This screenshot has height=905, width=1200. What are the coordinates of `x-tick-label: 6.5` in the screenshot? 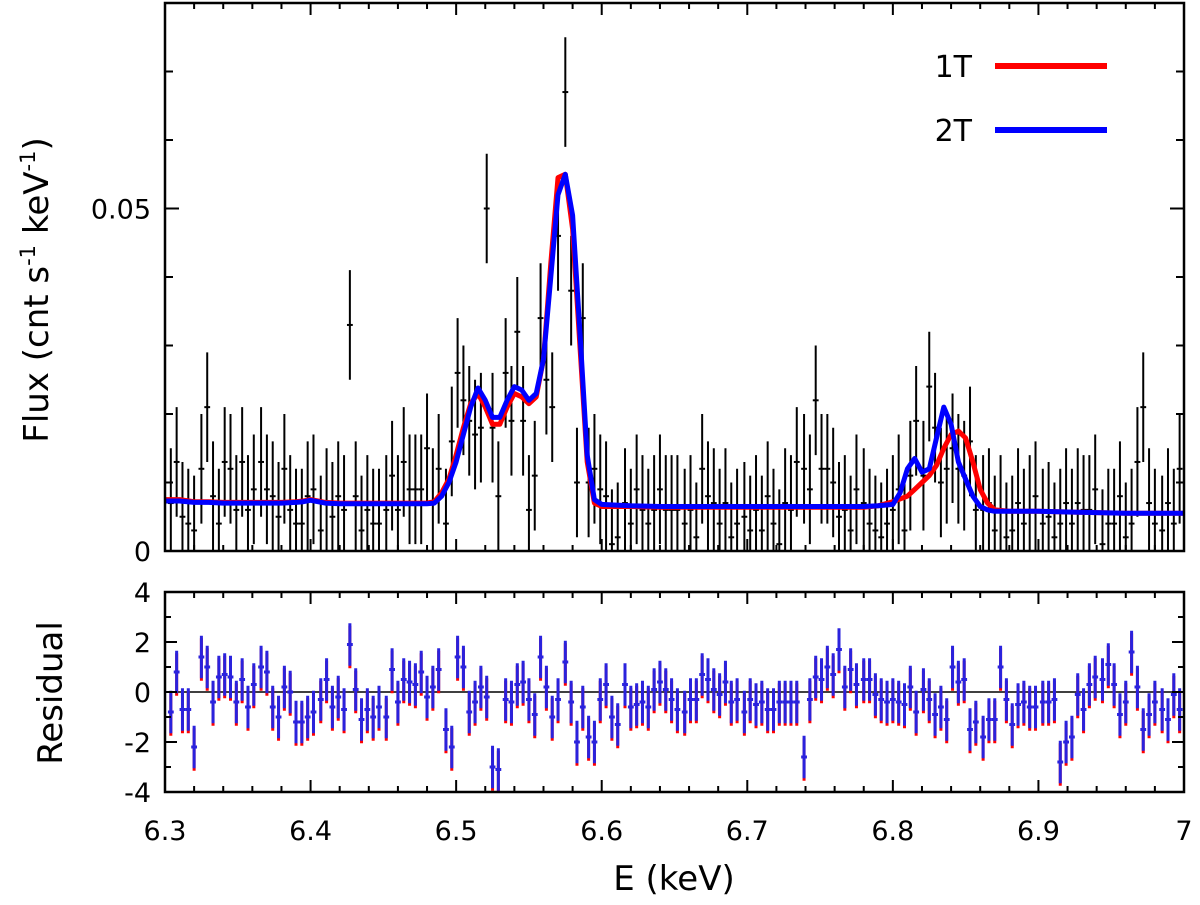 It's located at (456, 831).